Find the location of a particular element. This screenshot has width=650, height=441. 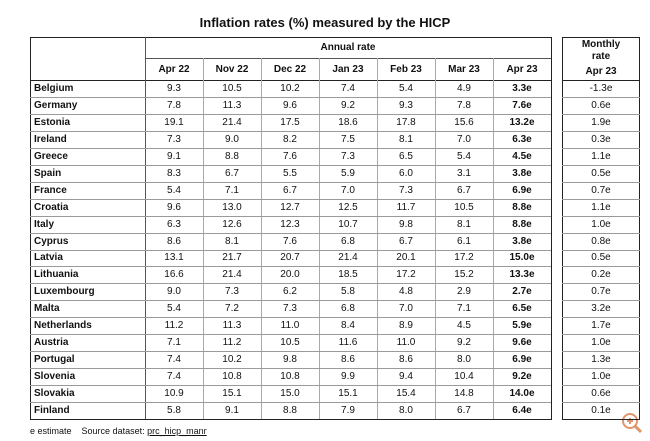

country: Slovenia is located at coordinates (55, 377).